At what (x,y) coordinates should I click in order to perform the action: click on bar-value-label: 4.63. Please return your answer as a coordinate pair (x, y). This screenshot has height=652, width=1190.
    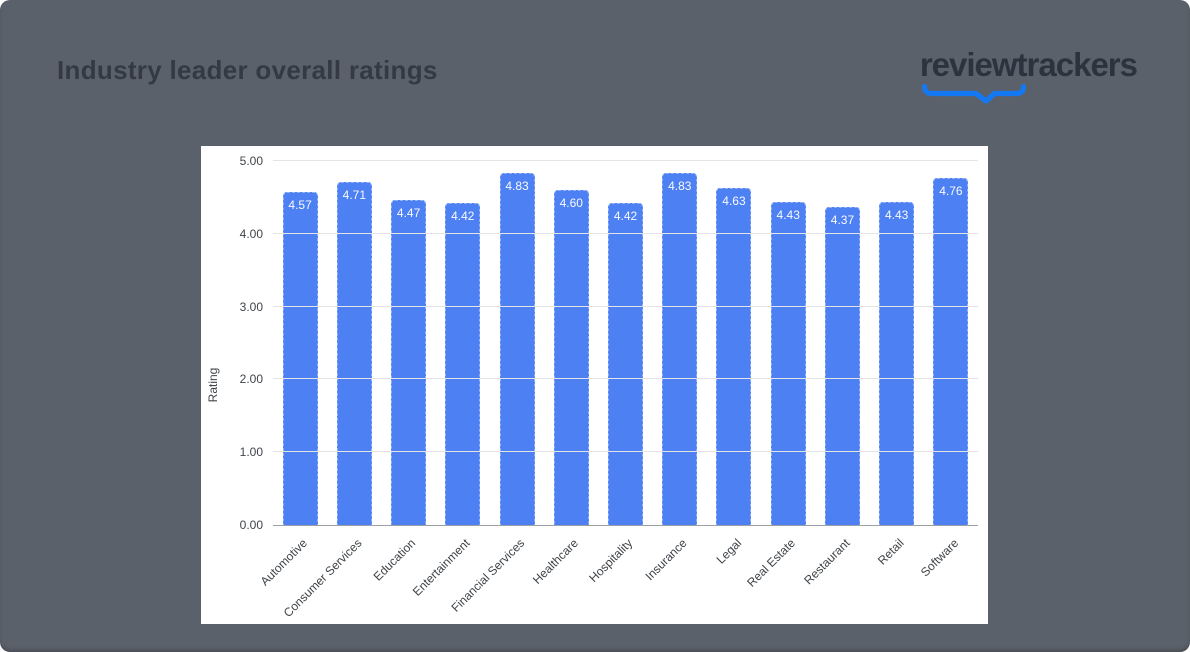
    Looking at the image, I should click on (734, 201).